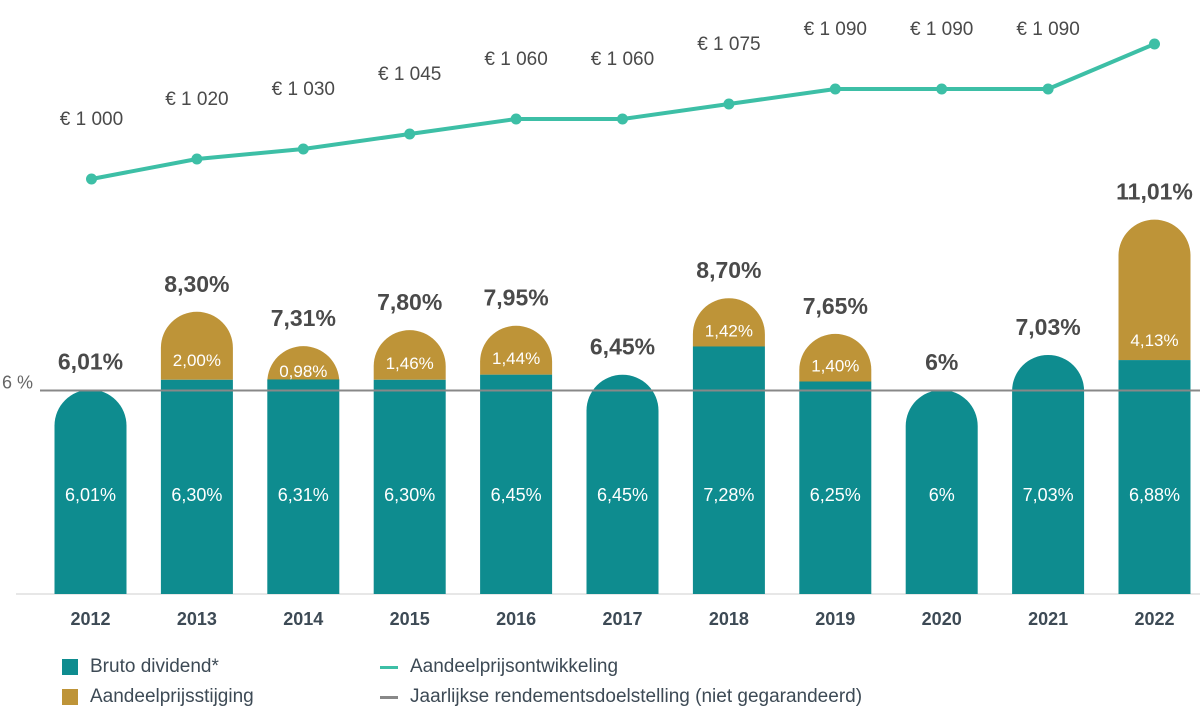 The width and height of the screenshot is (1200, 709). Describe the element at coordinates (1047, 327) in the screenshot. I see `total-label: 7,03%` at that location.